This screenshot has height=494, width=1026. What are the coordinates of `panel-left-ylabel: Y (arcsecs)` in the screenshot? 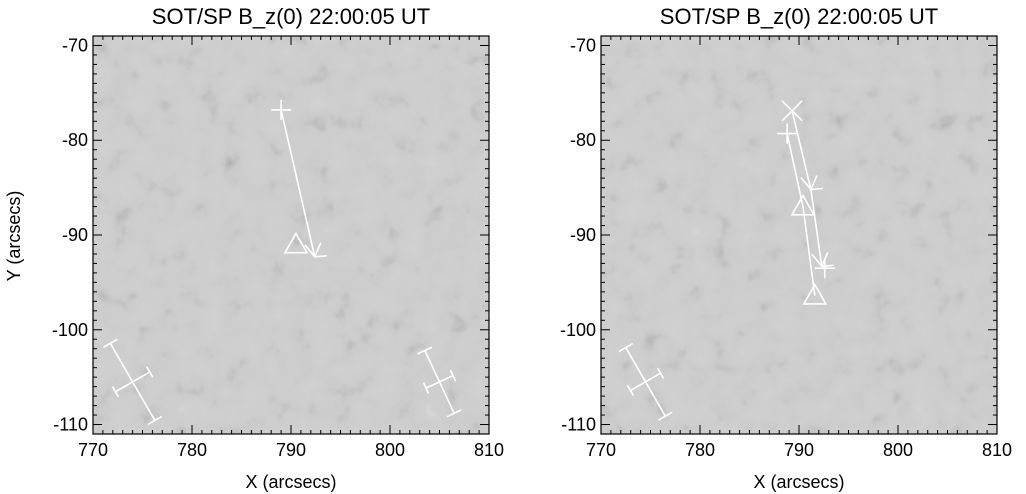 It's located at (14, 236).